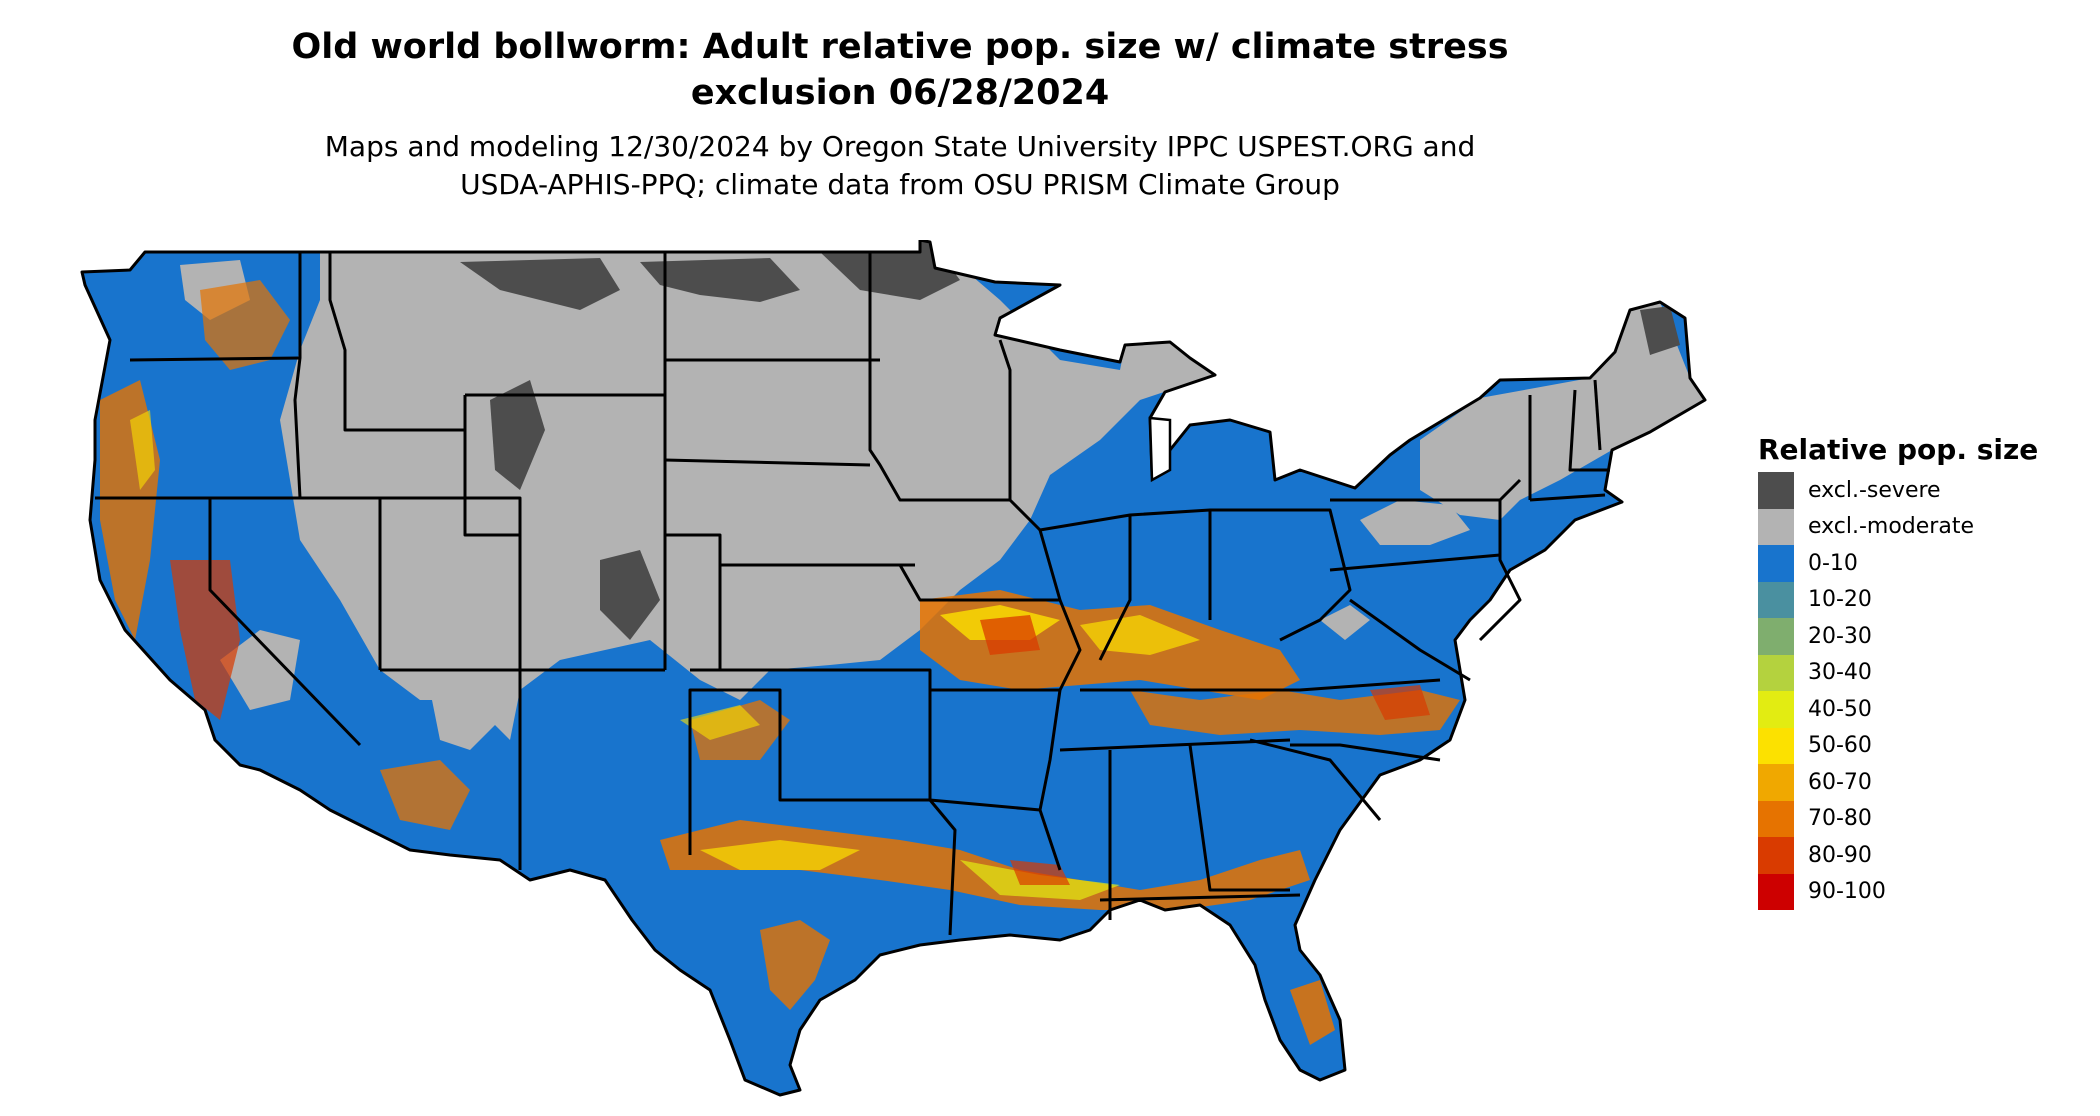  What do you see at coordinates (540, 284) in the screenshot?
I see `region-excl-severe-mt` at bounding box center [540, 284].